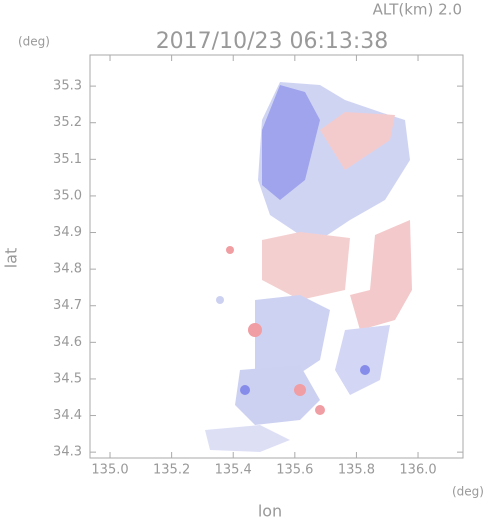  What do you see at coordinates (356, 470) in the screenshot?
I see `x-tick-label: 135.8` at bounding box center [356, 470].